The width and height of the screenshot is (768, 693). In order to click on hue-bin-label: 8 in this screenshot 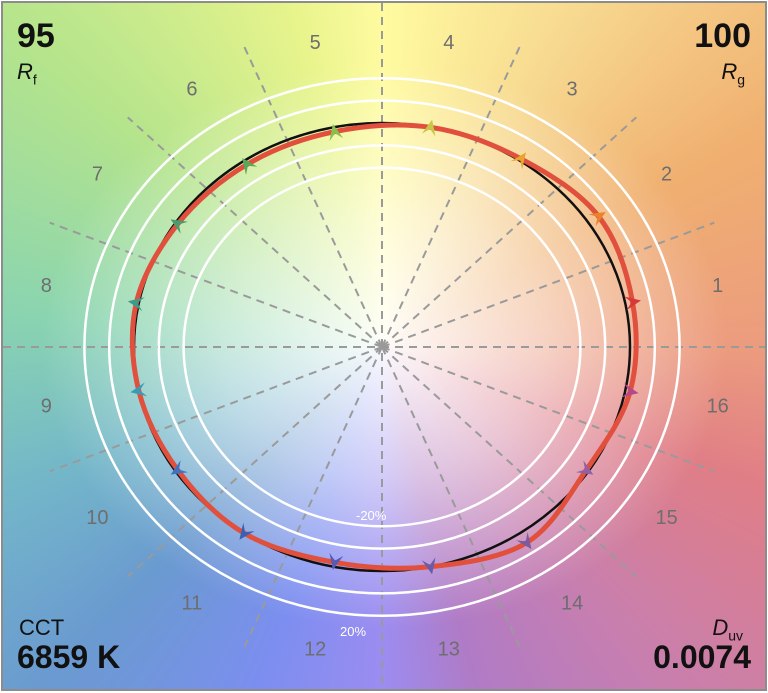, I will do `click(46, 286)`.